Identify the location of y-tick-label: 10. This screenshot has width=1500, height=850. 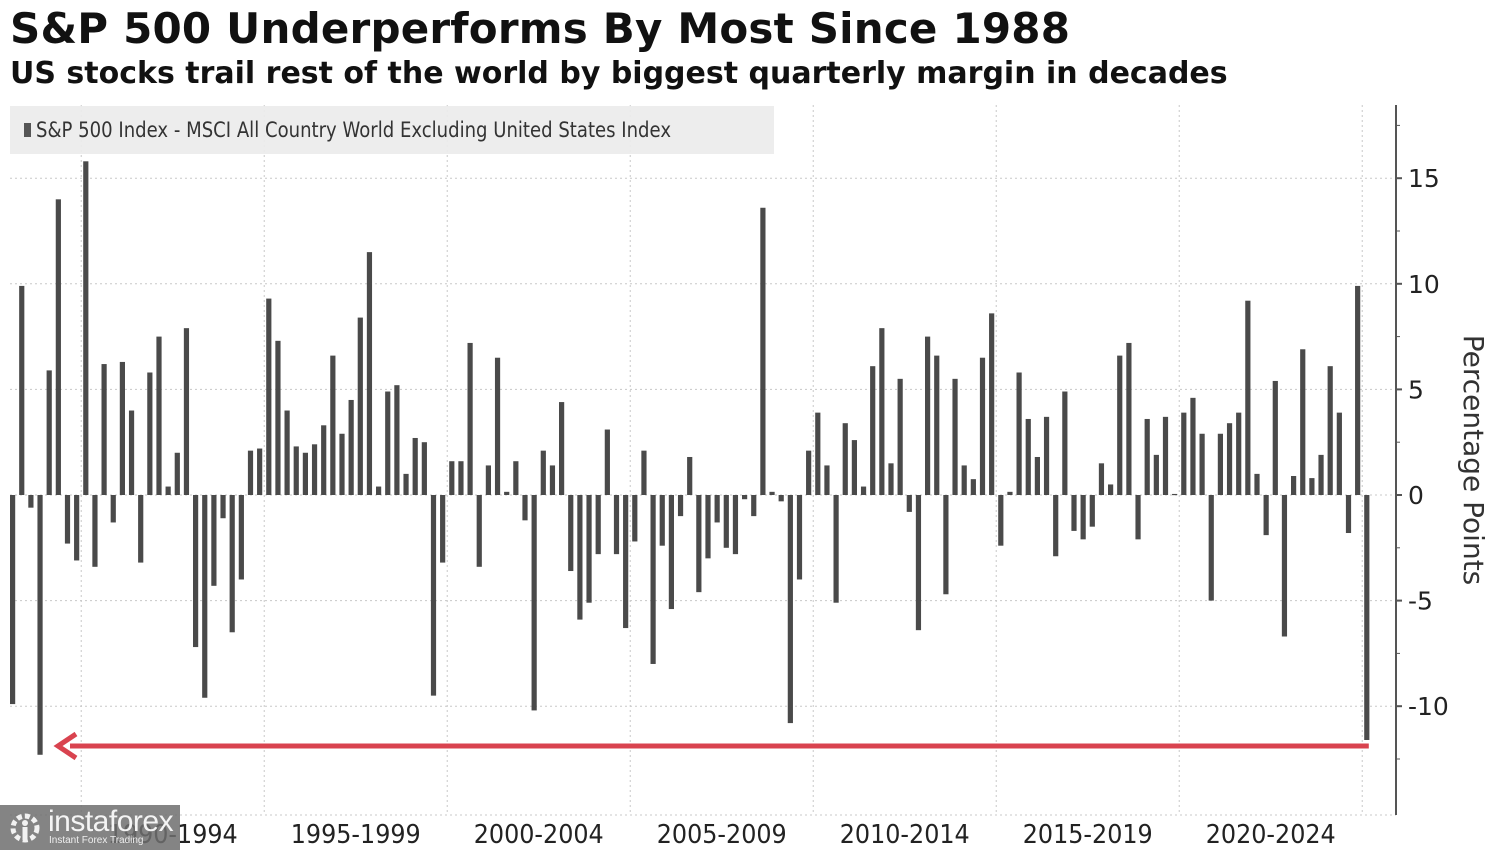
(1424, 284).